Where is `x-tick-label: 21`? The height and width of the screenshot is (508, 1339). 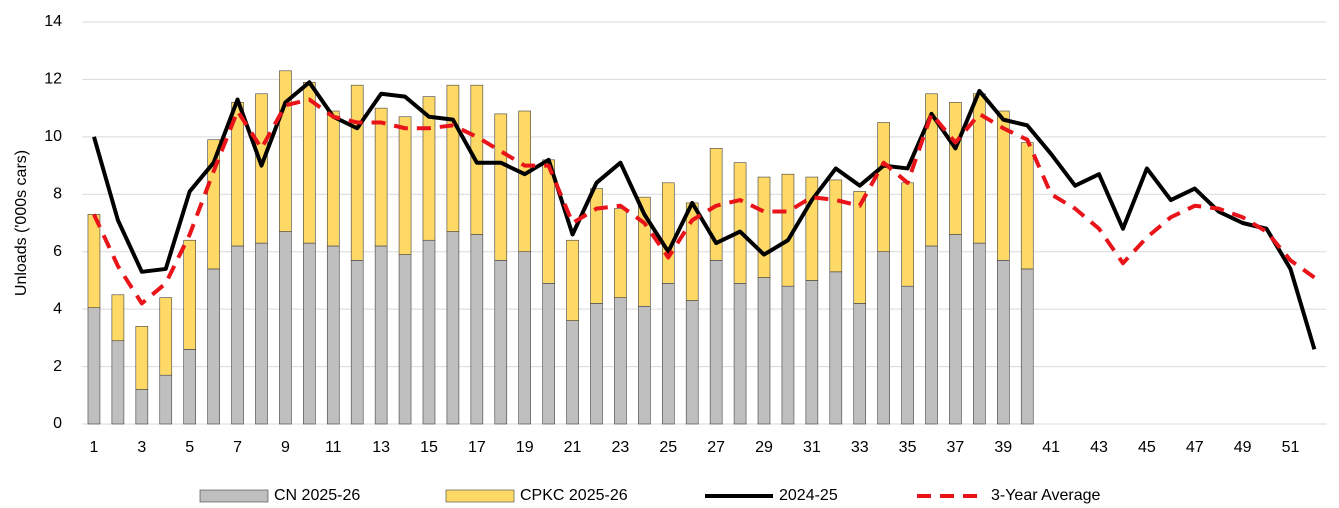
x-tick-label: 21 is located at coordinates (573, 447).